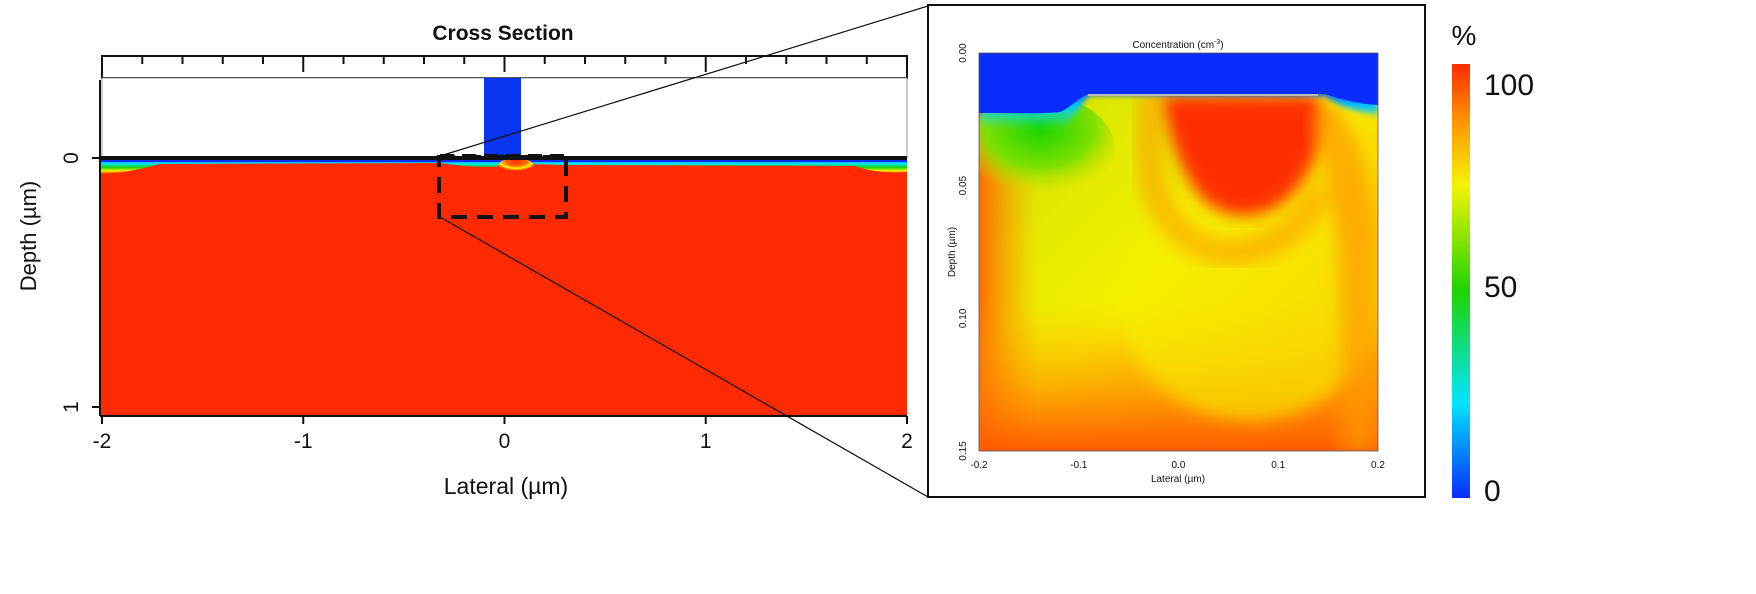  Describe the element at coordinates (506, 486) in the screenshot. I see `left-x-label: Lateral (µm)` at that location.